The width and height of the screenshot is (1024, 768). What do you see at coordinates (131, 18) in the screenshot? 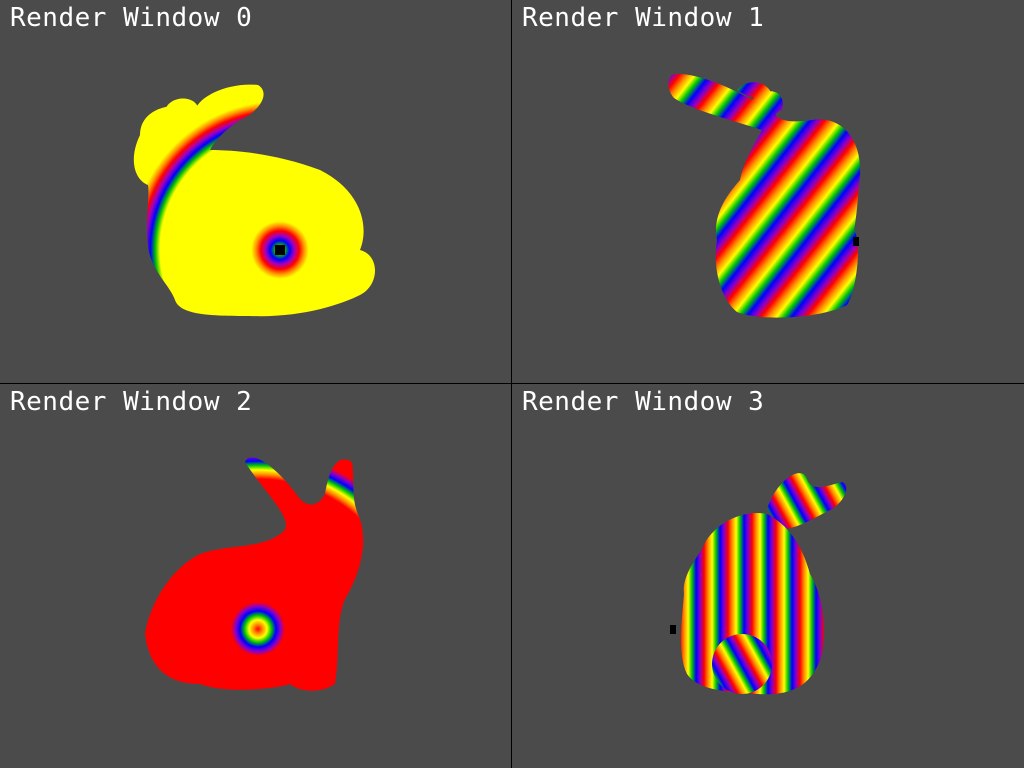
I see `render-window-title: Render Window 0` at bounding box center [131, 18].